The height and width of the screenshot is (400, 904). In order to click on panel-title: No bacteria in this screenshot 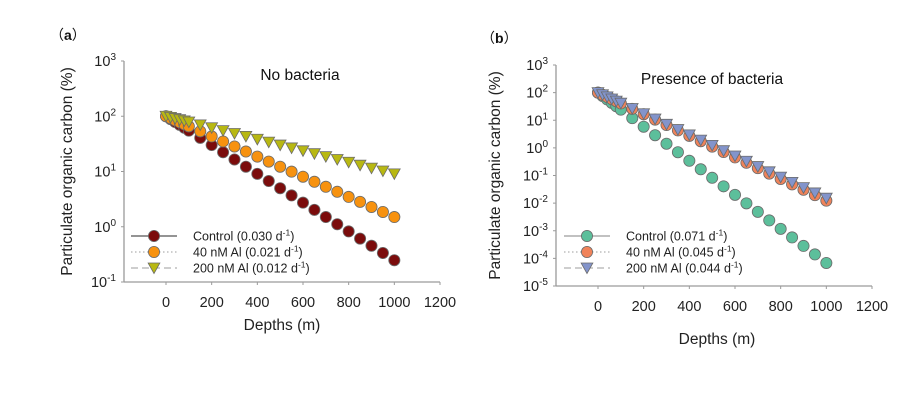, I will do `click(300, 75)`.